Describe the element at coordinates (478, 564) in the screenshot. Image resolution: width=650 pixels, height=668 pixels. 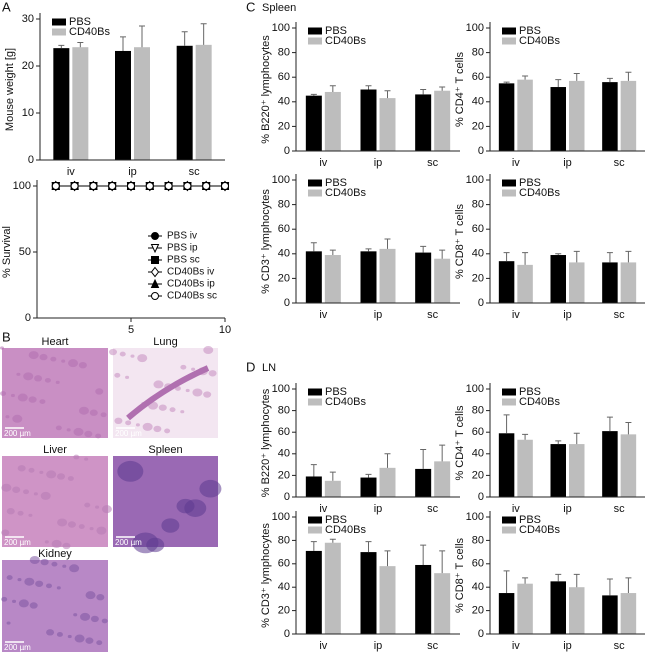
I see `y-tick-label: 60` at that location.